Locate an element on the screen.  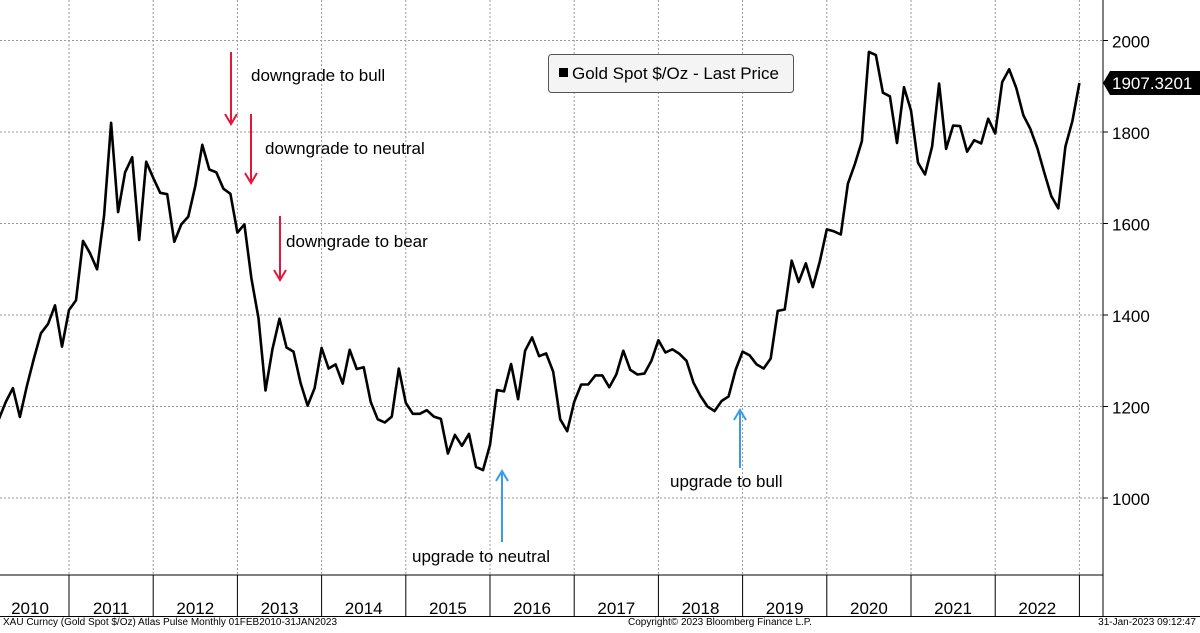
legend-box is located at coordinates (671, 73).